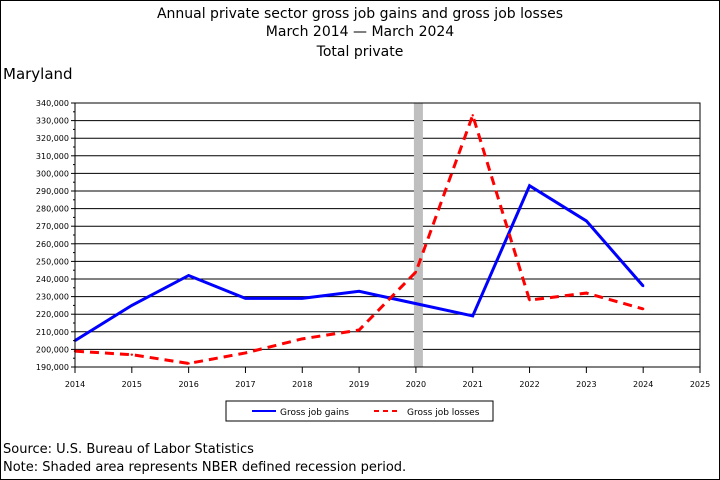 The height and width of the screenshot is (480, 720). I want to click on chart-subtitle-sector: Total private, so click(360, 52).